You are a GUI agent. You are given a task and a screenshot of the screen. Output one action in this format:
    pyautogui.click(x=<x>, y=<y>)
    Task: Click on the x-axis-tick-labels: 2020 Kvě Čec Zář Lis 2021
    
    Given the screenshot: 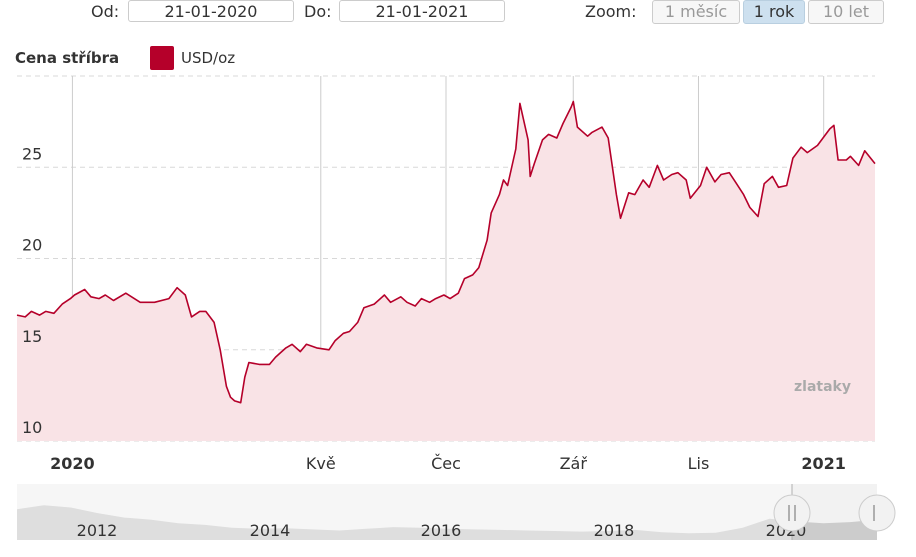 What is the action you would take?
    pyautogui.click(x=448, y=463)
    